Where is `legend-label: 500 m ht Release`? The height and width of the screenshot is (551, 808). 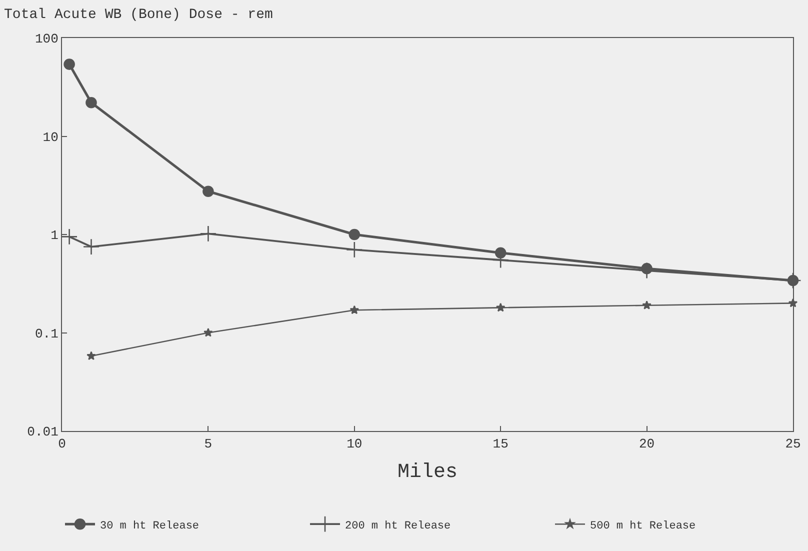
legend-label: 500 m ht Release is located at coordinates (643, 526).